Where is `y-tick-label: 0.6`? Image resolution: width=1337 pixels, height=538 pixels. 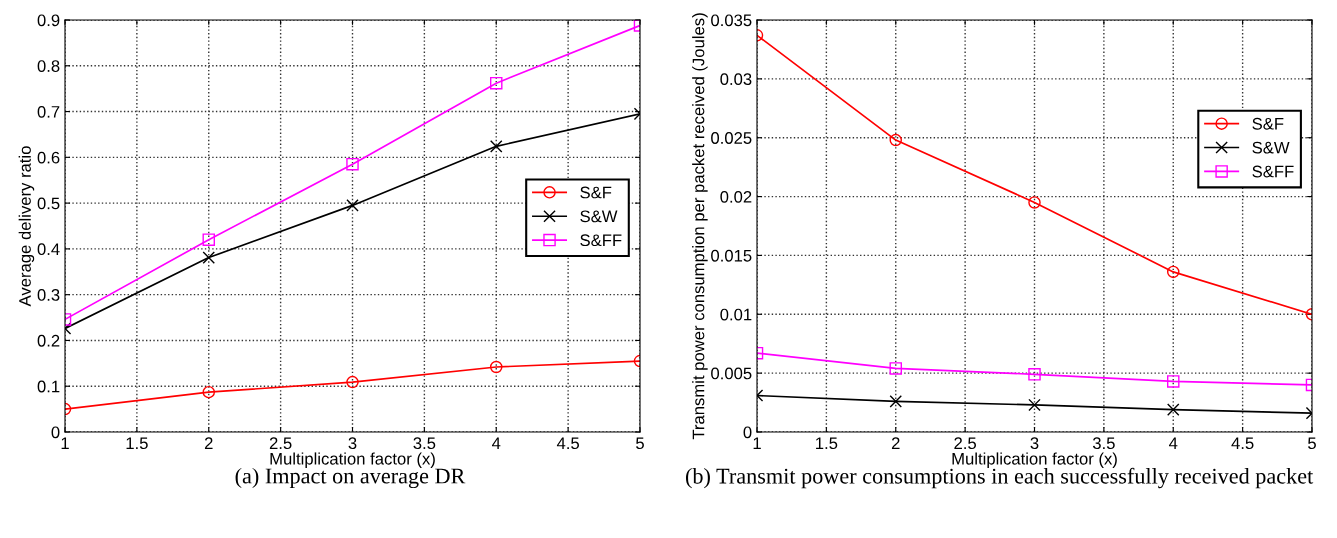 y-tick-label: 0.6 is located at coordinates (48, 157).